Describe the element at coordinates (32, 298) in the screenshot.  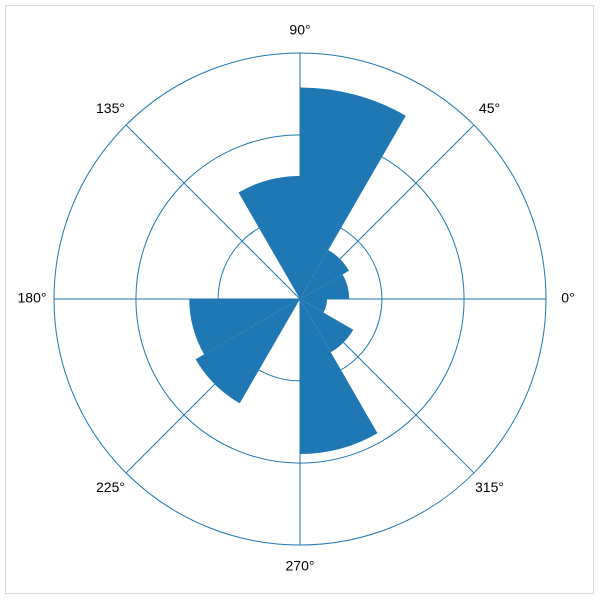
I see `angular-tick-label-180: 180°` at that location.